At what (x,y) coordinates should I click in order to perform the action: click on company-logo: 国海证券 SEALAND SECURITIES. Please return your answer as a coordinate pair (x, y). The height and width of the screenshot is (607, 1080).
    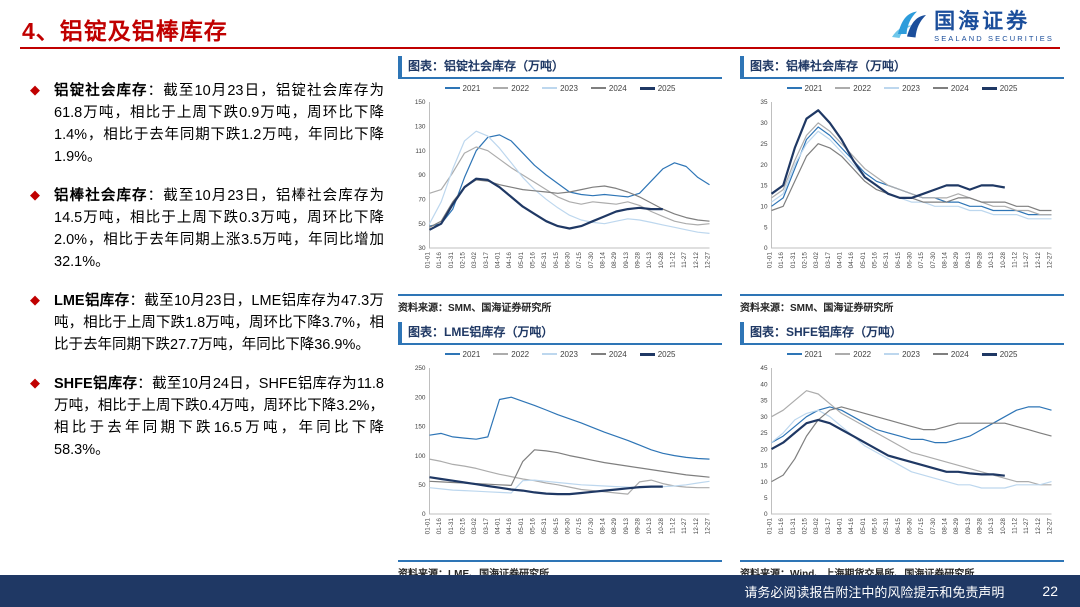
    Looking at the image, I should click on (972, 27).